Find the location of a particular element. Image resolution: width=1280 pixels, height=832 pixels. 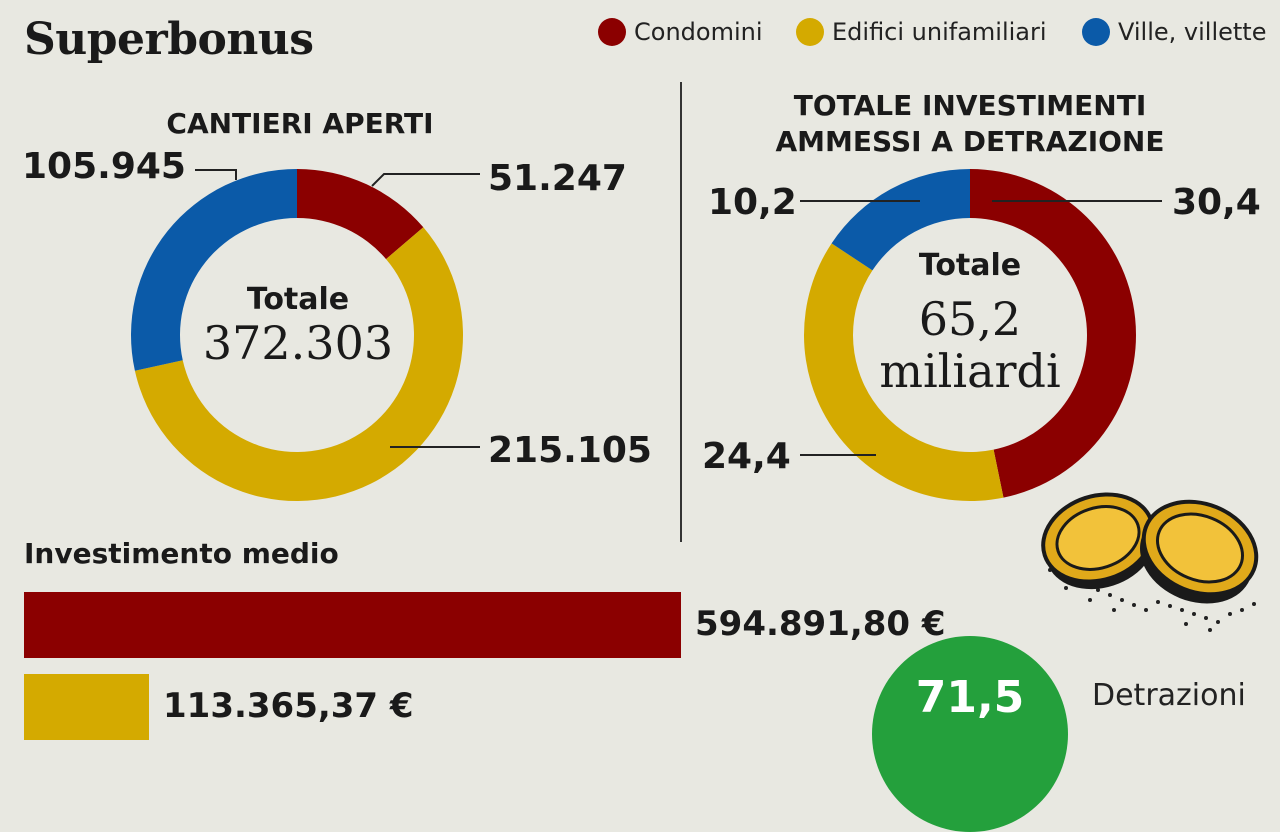

bar-condomini is located at coordinates (352, 625).